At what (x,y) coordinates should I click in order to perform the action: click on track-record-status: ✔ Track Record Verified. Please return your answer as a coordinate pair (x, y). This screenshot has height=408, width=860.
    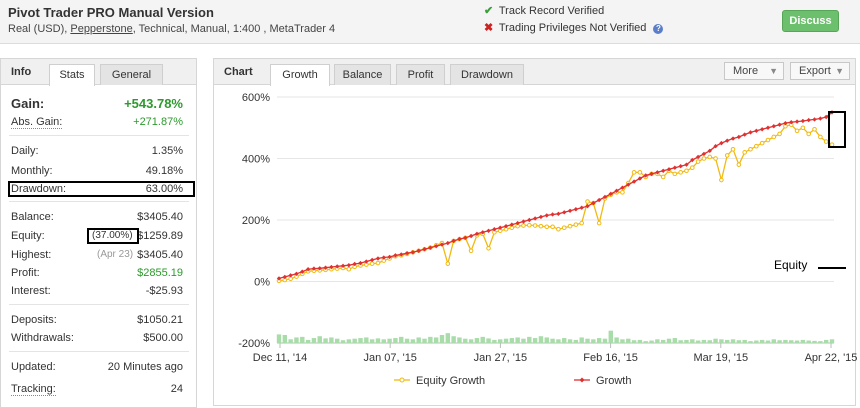
    Looking at the image, I should click on (544, 10).